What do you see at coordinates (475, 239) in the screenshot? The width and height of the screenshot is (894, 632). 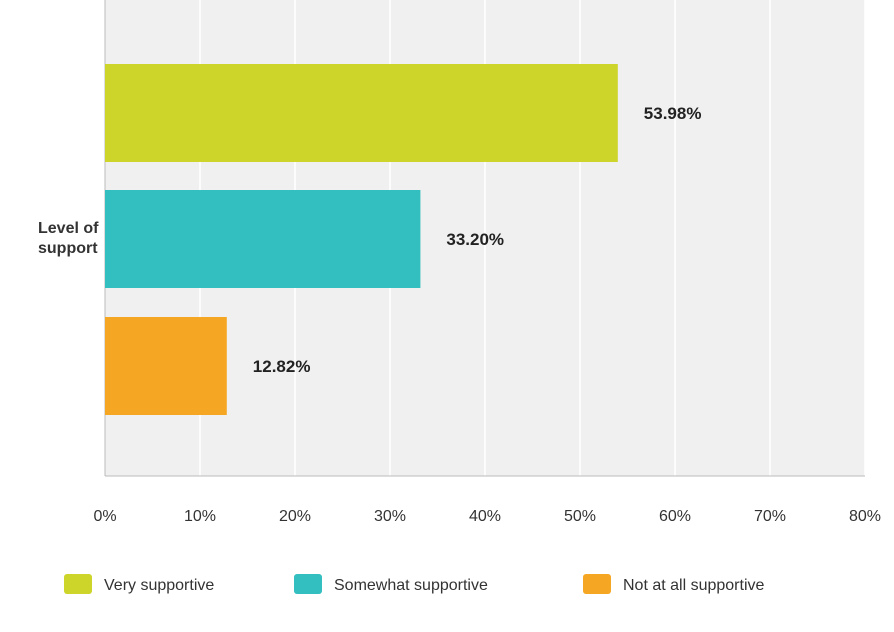 I see `bar-value-label: 33.20%` at bounding box center [475, 239].